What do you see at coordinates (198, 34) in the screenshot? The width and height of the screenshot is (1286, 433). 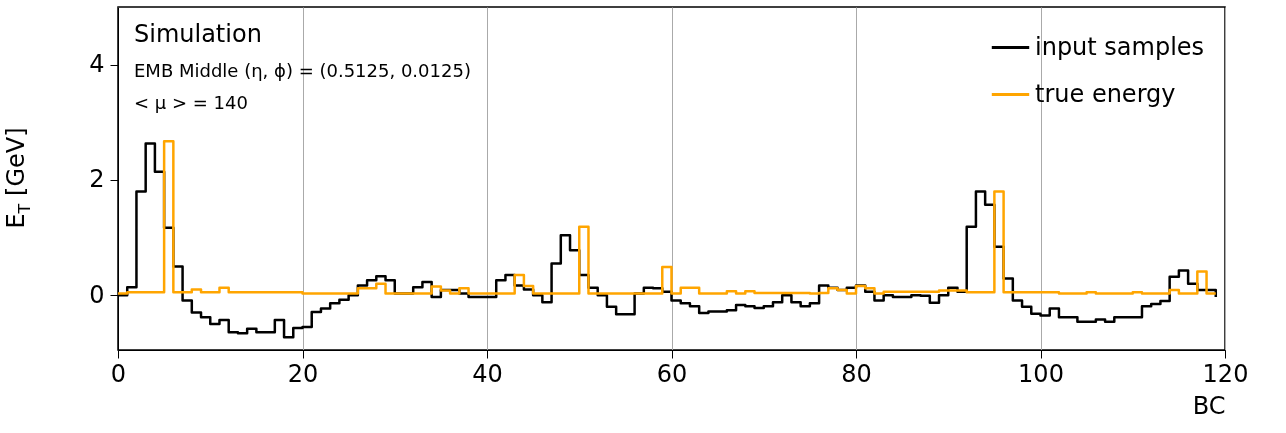 I see `annotation: Simulation` at bounding box center [198, 34].